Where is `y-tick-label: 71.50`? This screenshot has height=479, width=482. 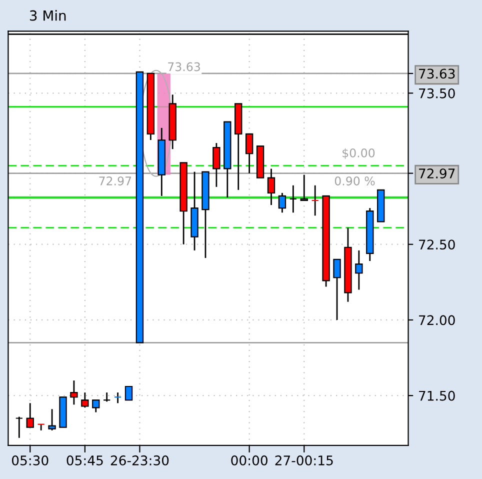 y-tick-label: 71.50 is located at coordinates (437, 395).